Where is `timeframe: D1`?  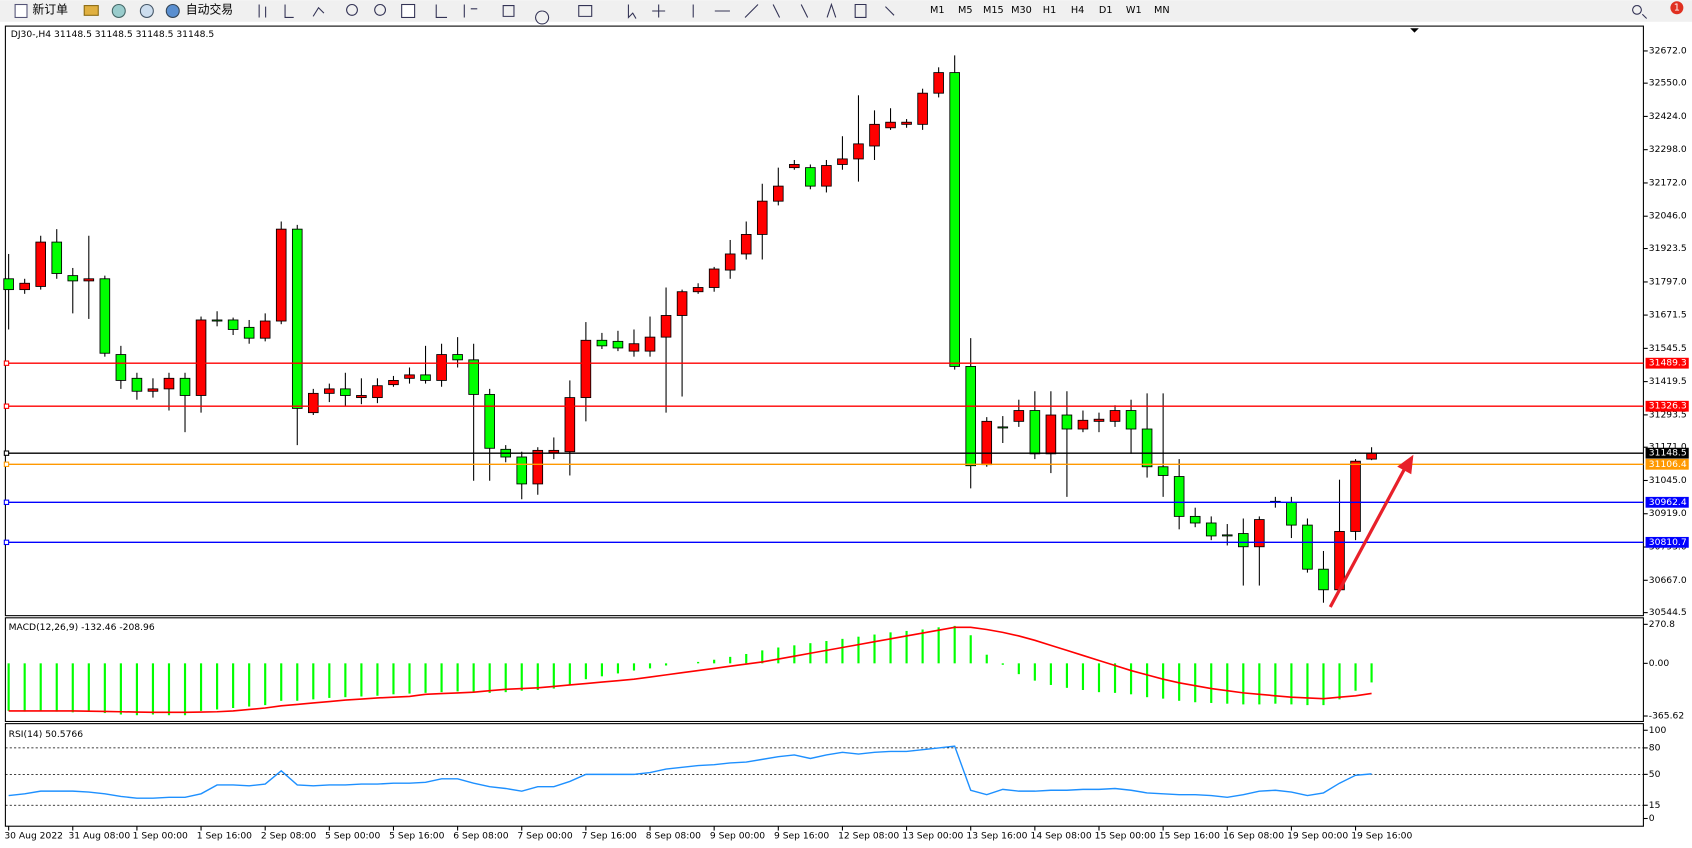
timeframe: D1 is located at coordinates (1106, 10).